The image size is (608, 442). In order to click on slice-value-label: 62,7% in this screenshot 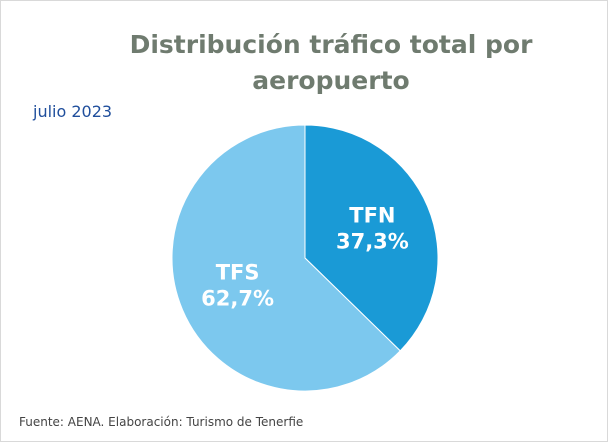, I will do `click(237, 298)`.